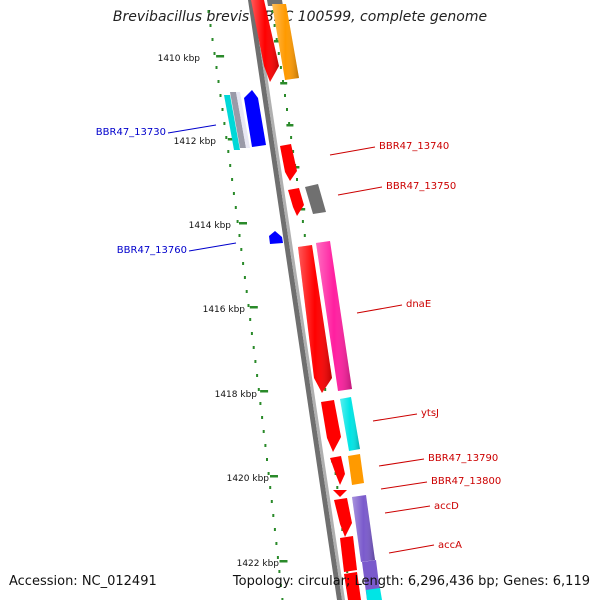 The image size is (600, 600). What do you see at coordinates (195, 142) in the screenshot?
I see `ruler-label: 1412 kbp` at bounding box center [195, 142].